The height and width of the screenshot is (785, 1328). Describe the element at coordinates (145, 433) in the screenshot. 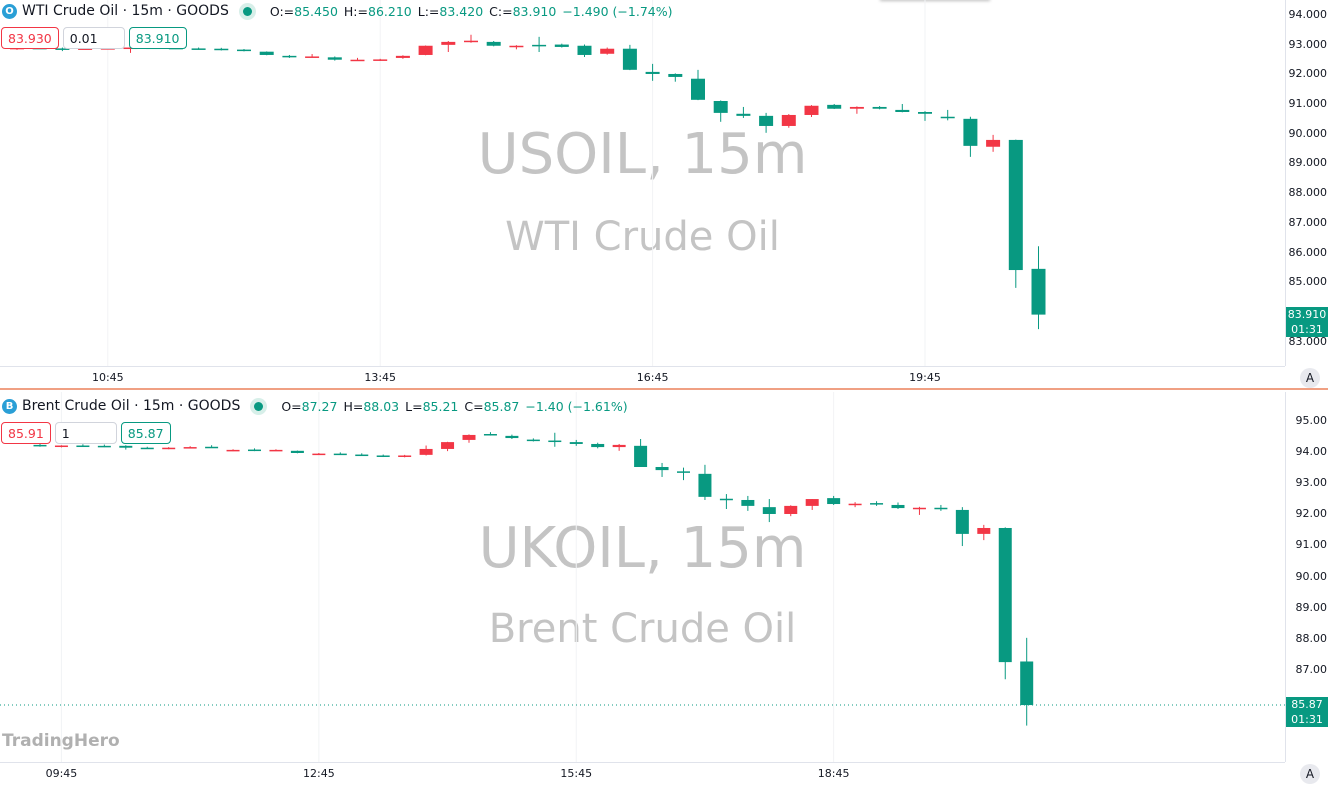

I see `buy-button: 85.87` at that location.